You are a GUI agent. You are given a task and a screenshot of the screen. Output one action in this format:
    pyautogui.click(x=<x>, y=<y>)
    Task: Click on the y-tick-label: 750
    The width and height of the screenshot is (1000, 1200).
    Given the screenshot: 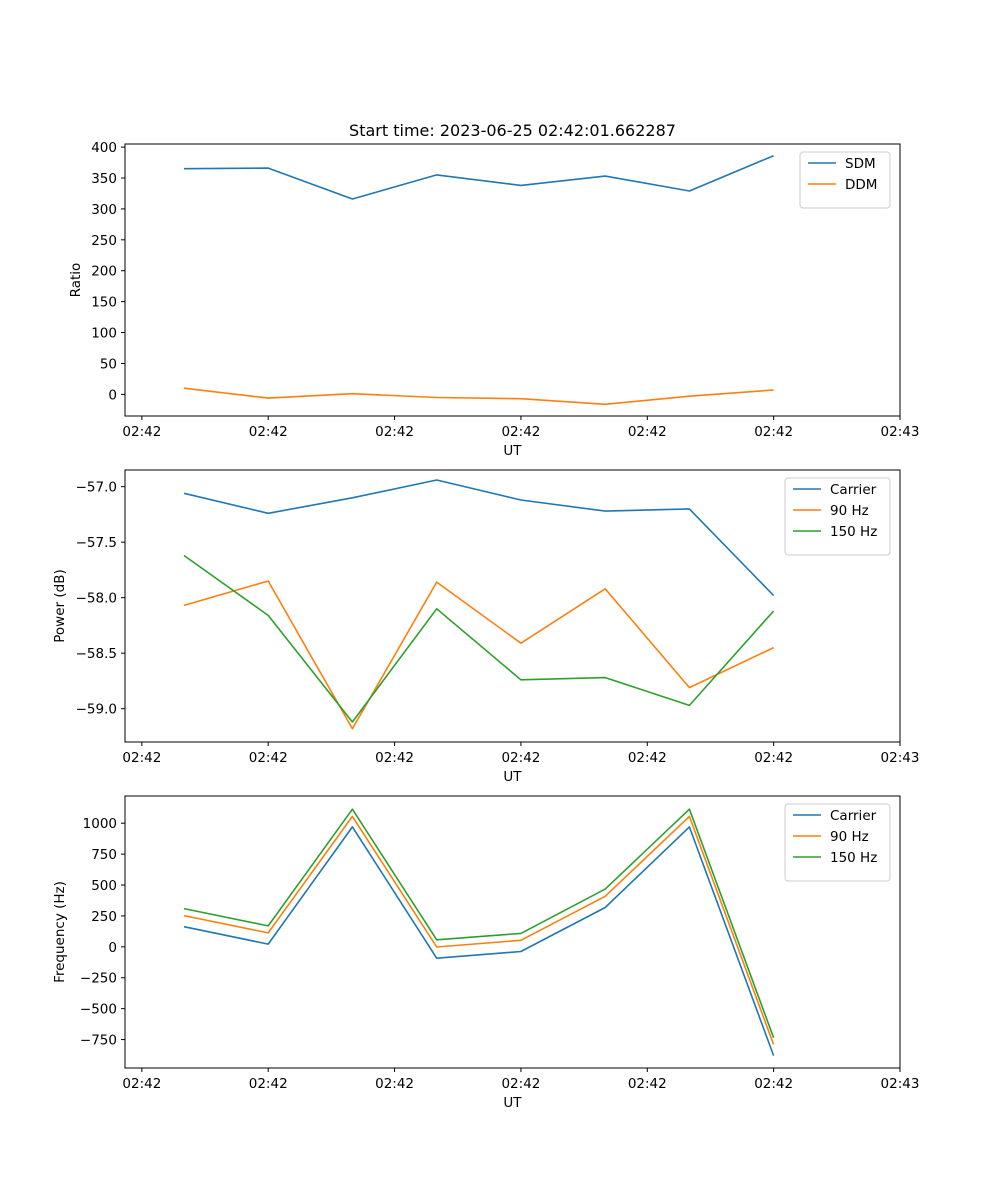 What is the action you would take?
    pyautogui.click(x=104, y=855)
    